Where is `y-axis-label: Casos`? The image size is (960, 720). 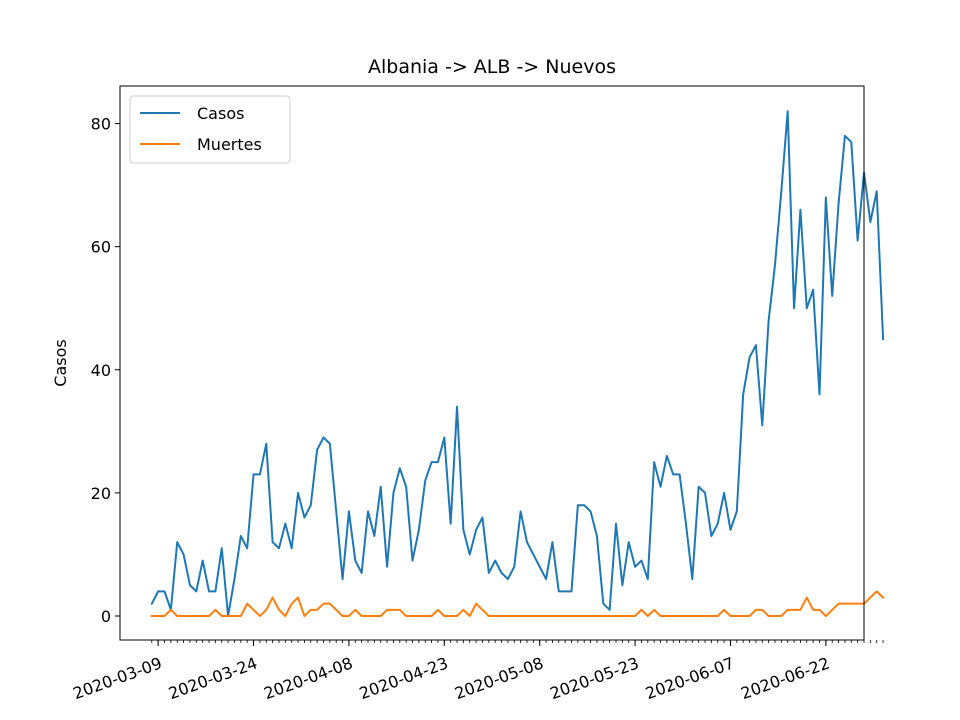
y-axis-label: Casos is located at coordinates (60, 362).